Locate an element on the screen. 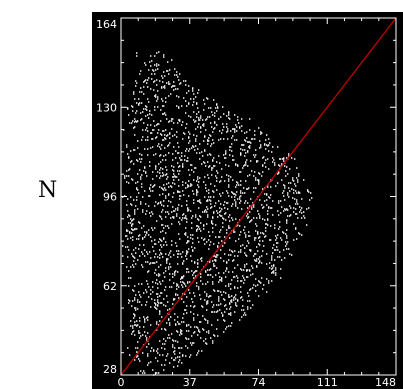 Image resolution: width=403 pixels, height=389 pixels. y-tick-label: 130 is located at coordinates (106, 107).